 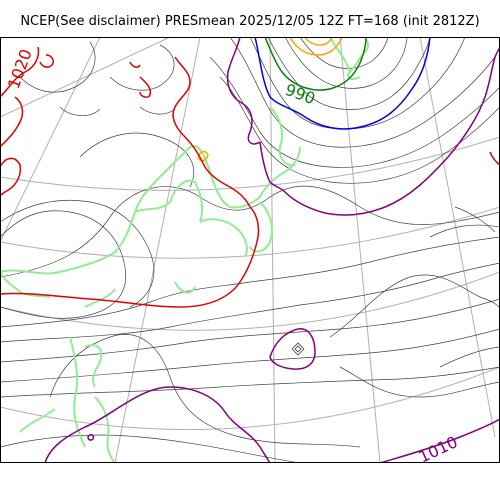 I want to click on low-center, so click(x=270, y=99).